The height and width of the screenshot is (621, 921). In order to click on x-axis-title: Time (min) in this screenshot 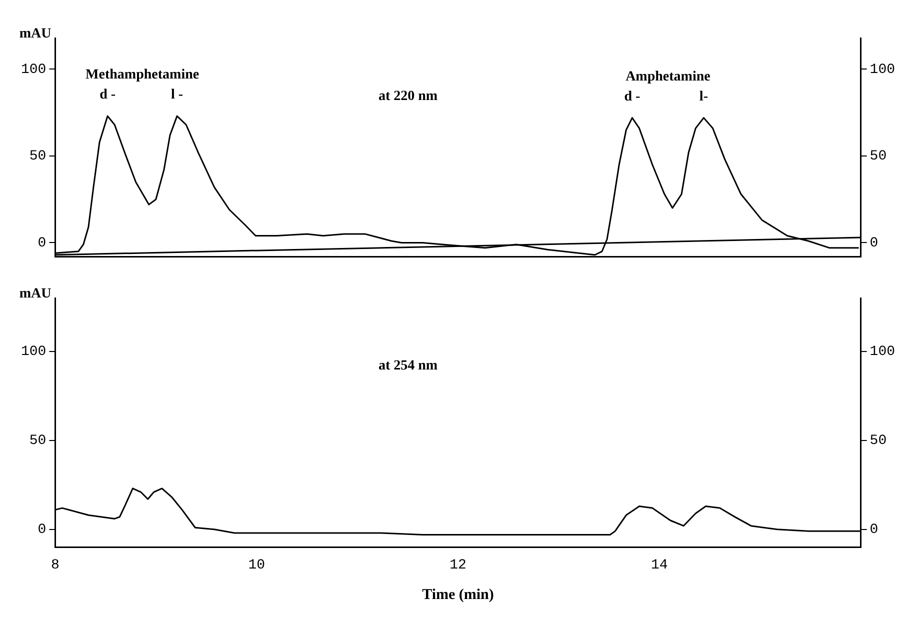, I will do `click(458, 594)`.